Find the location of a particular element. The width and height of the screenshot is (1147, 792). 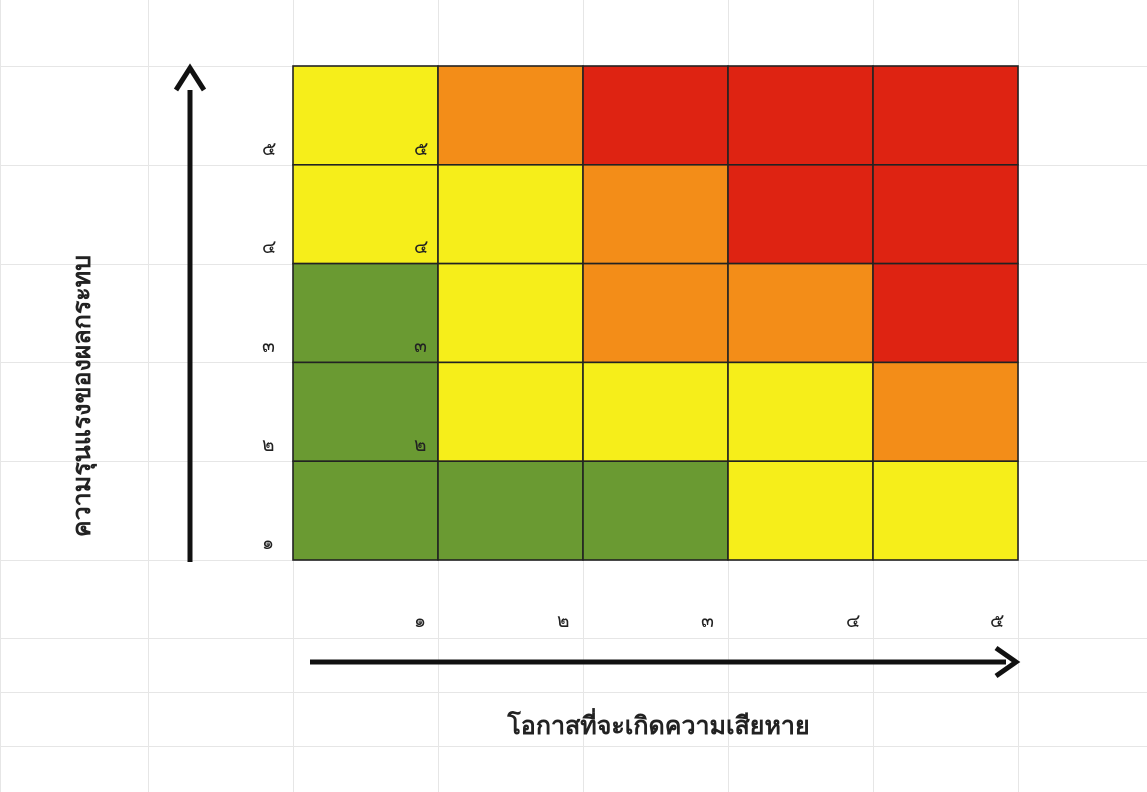

y-tick-1: ๑ is located at coordinates (268, 543).